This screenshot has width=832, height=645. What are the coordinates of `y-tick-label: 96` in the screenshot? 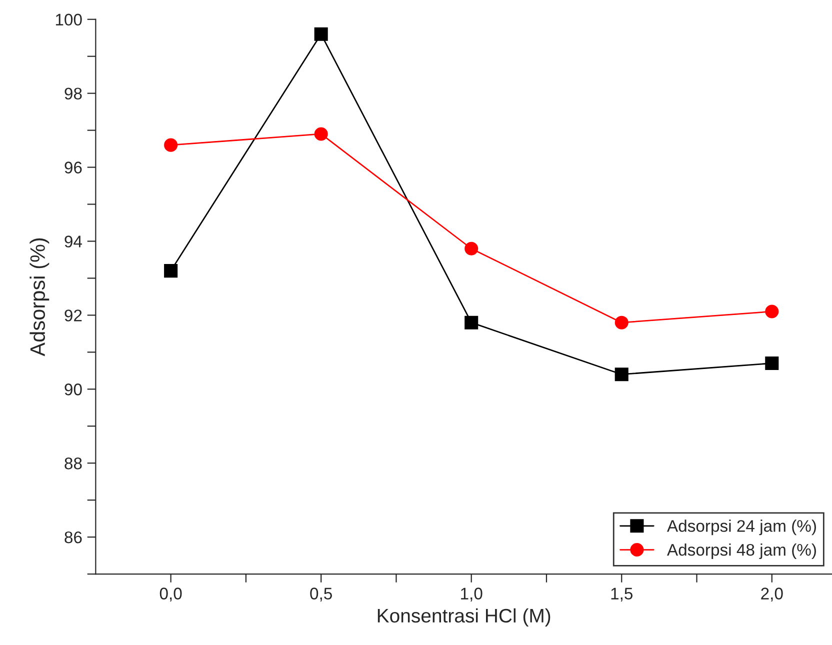 It's located at (73, 168).